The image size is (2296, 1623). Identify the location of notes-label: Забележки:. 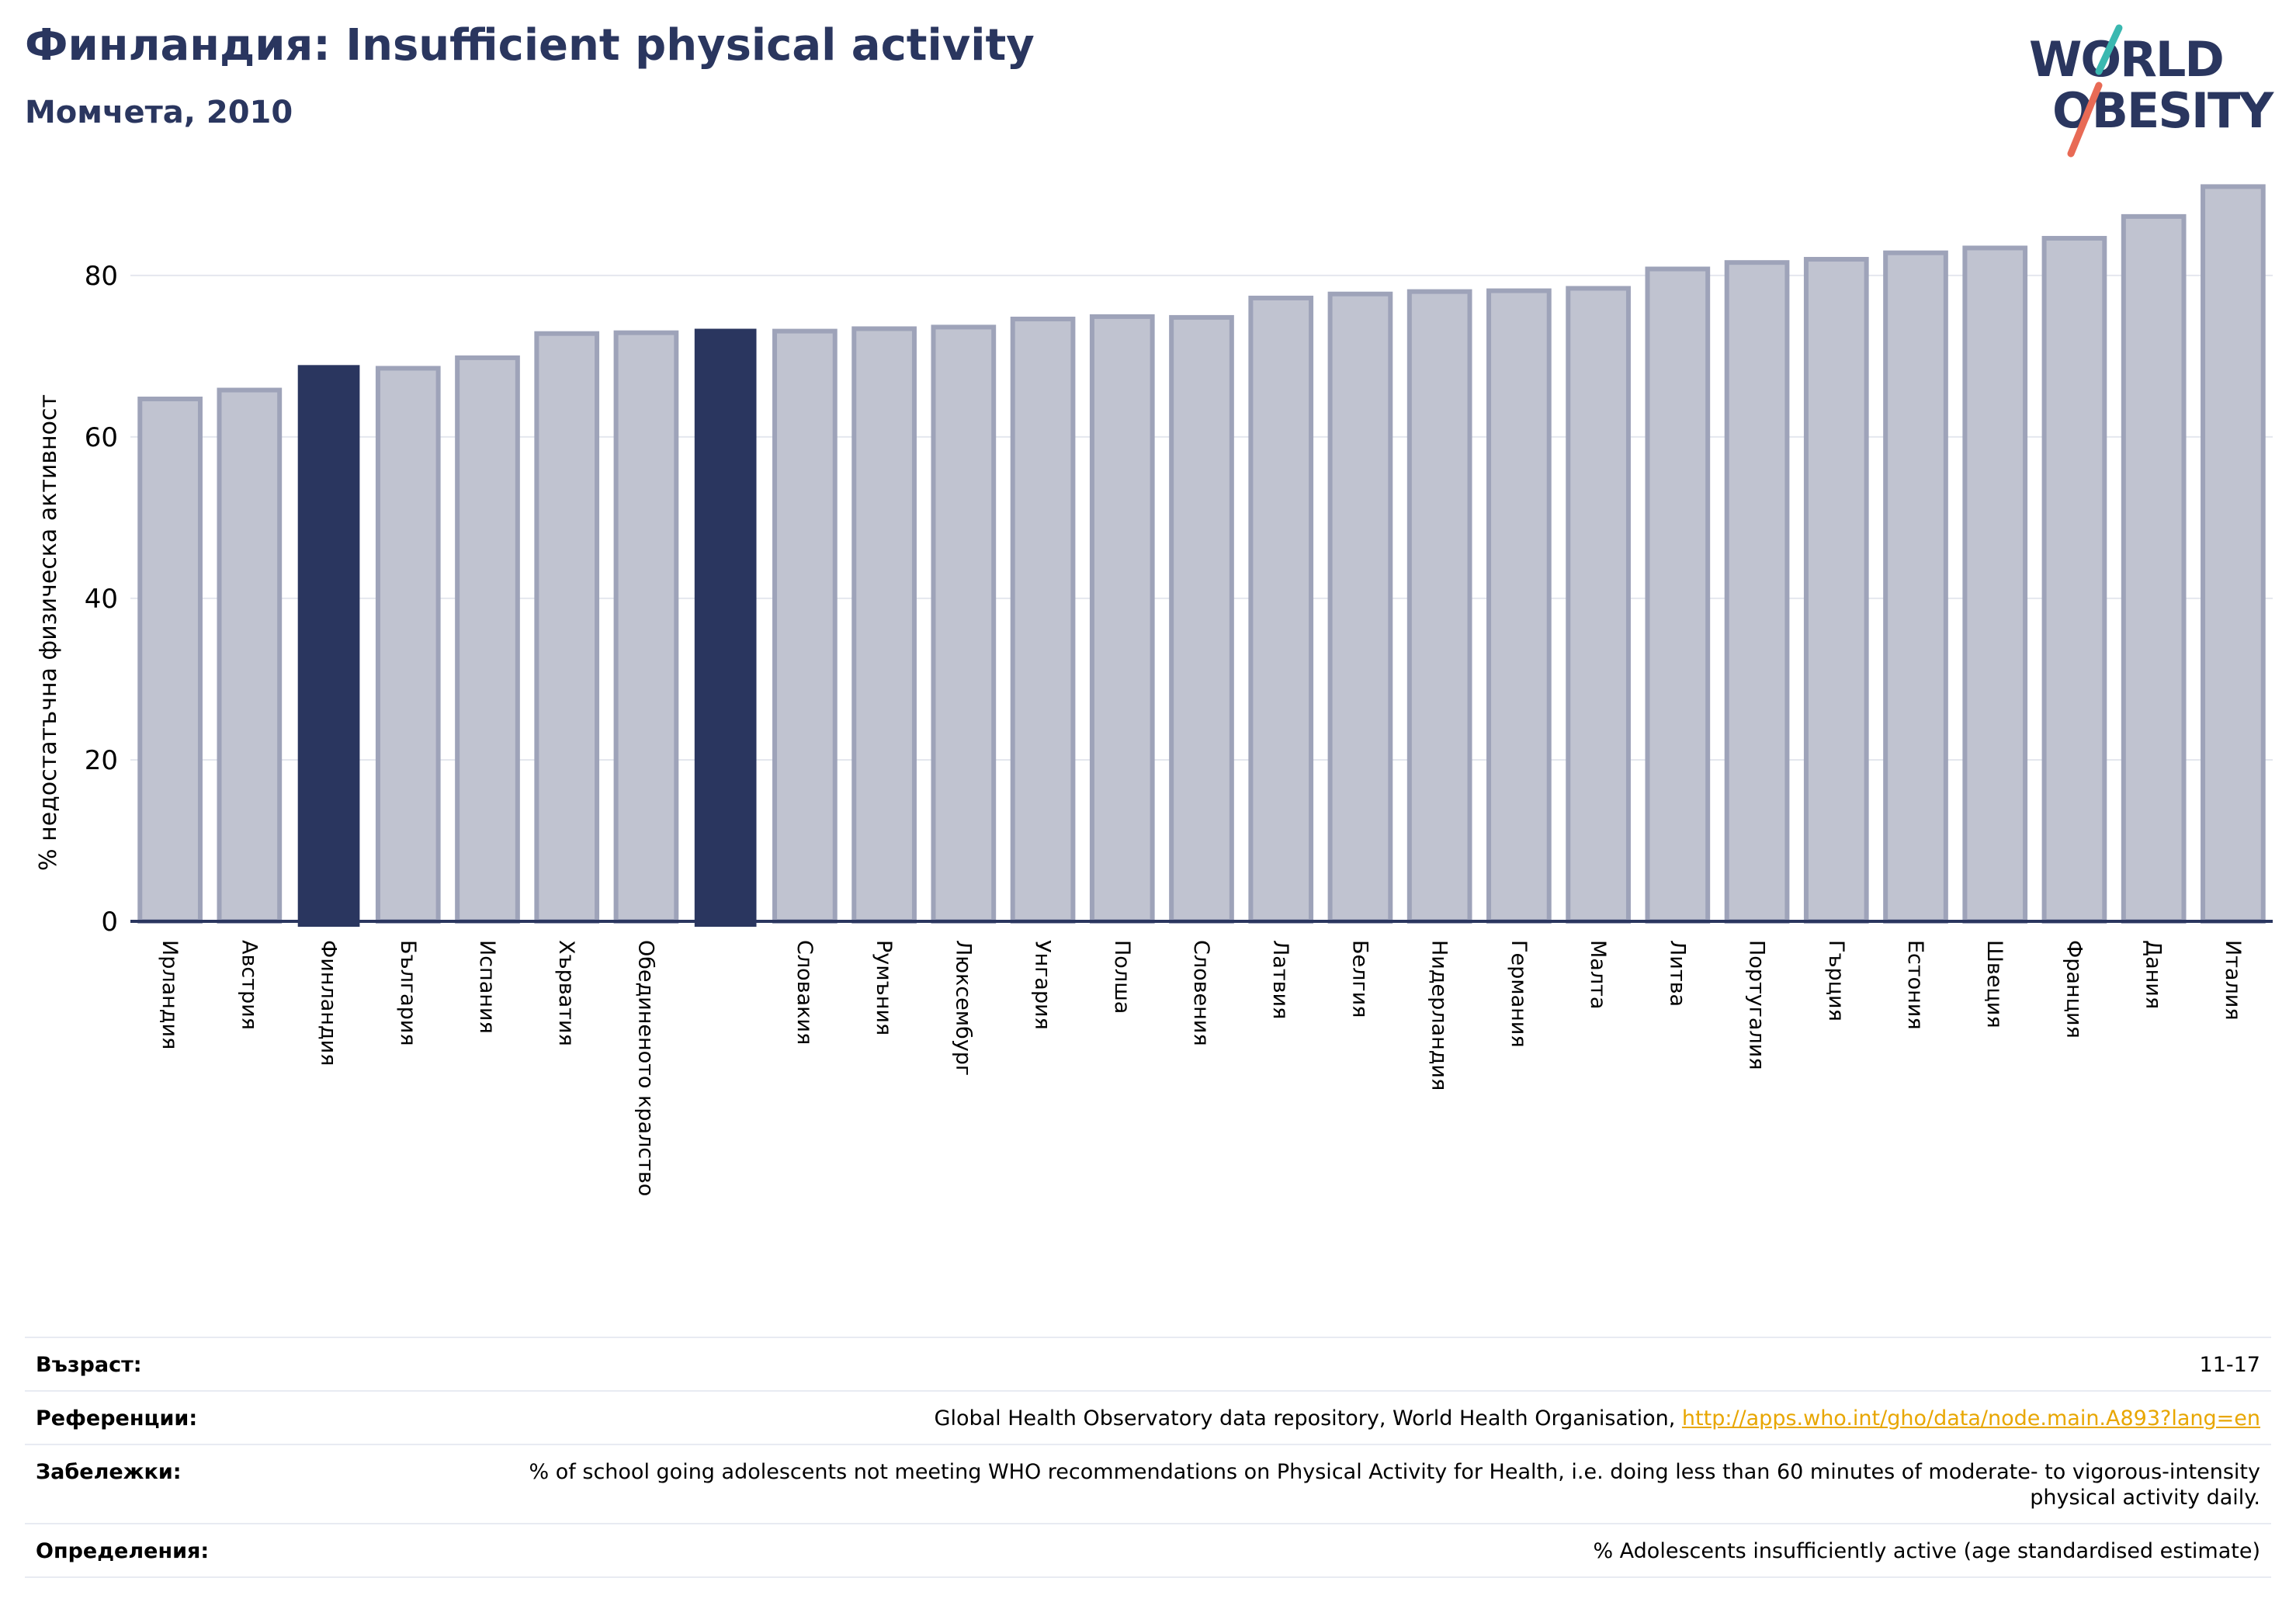
(109, 1472).